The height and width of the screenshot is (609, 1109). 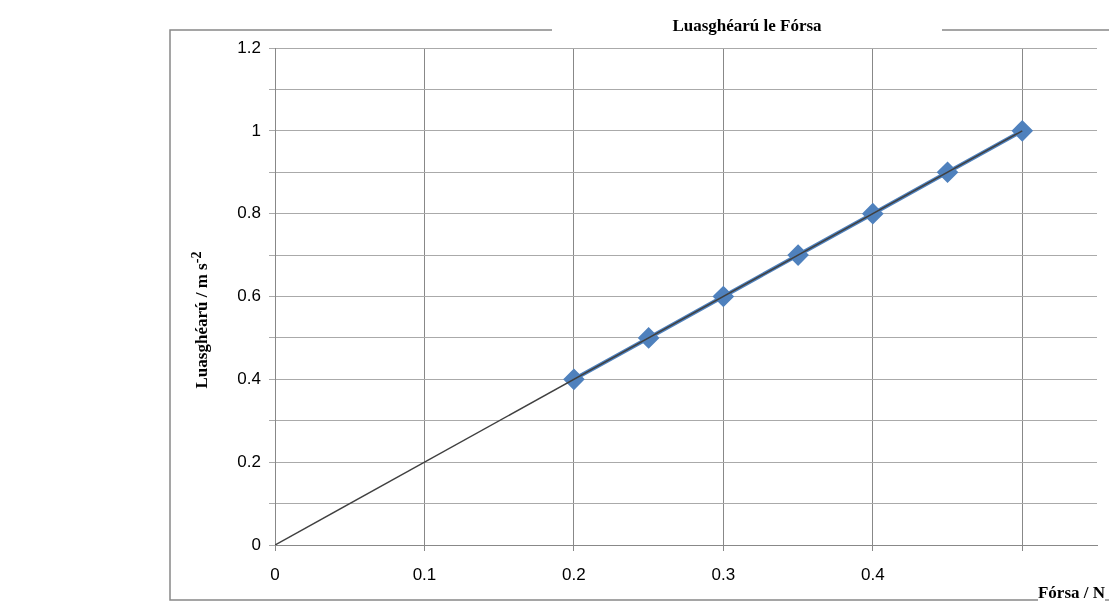 I want to click on y-tick-label: 0, so click(x=256, y=544).